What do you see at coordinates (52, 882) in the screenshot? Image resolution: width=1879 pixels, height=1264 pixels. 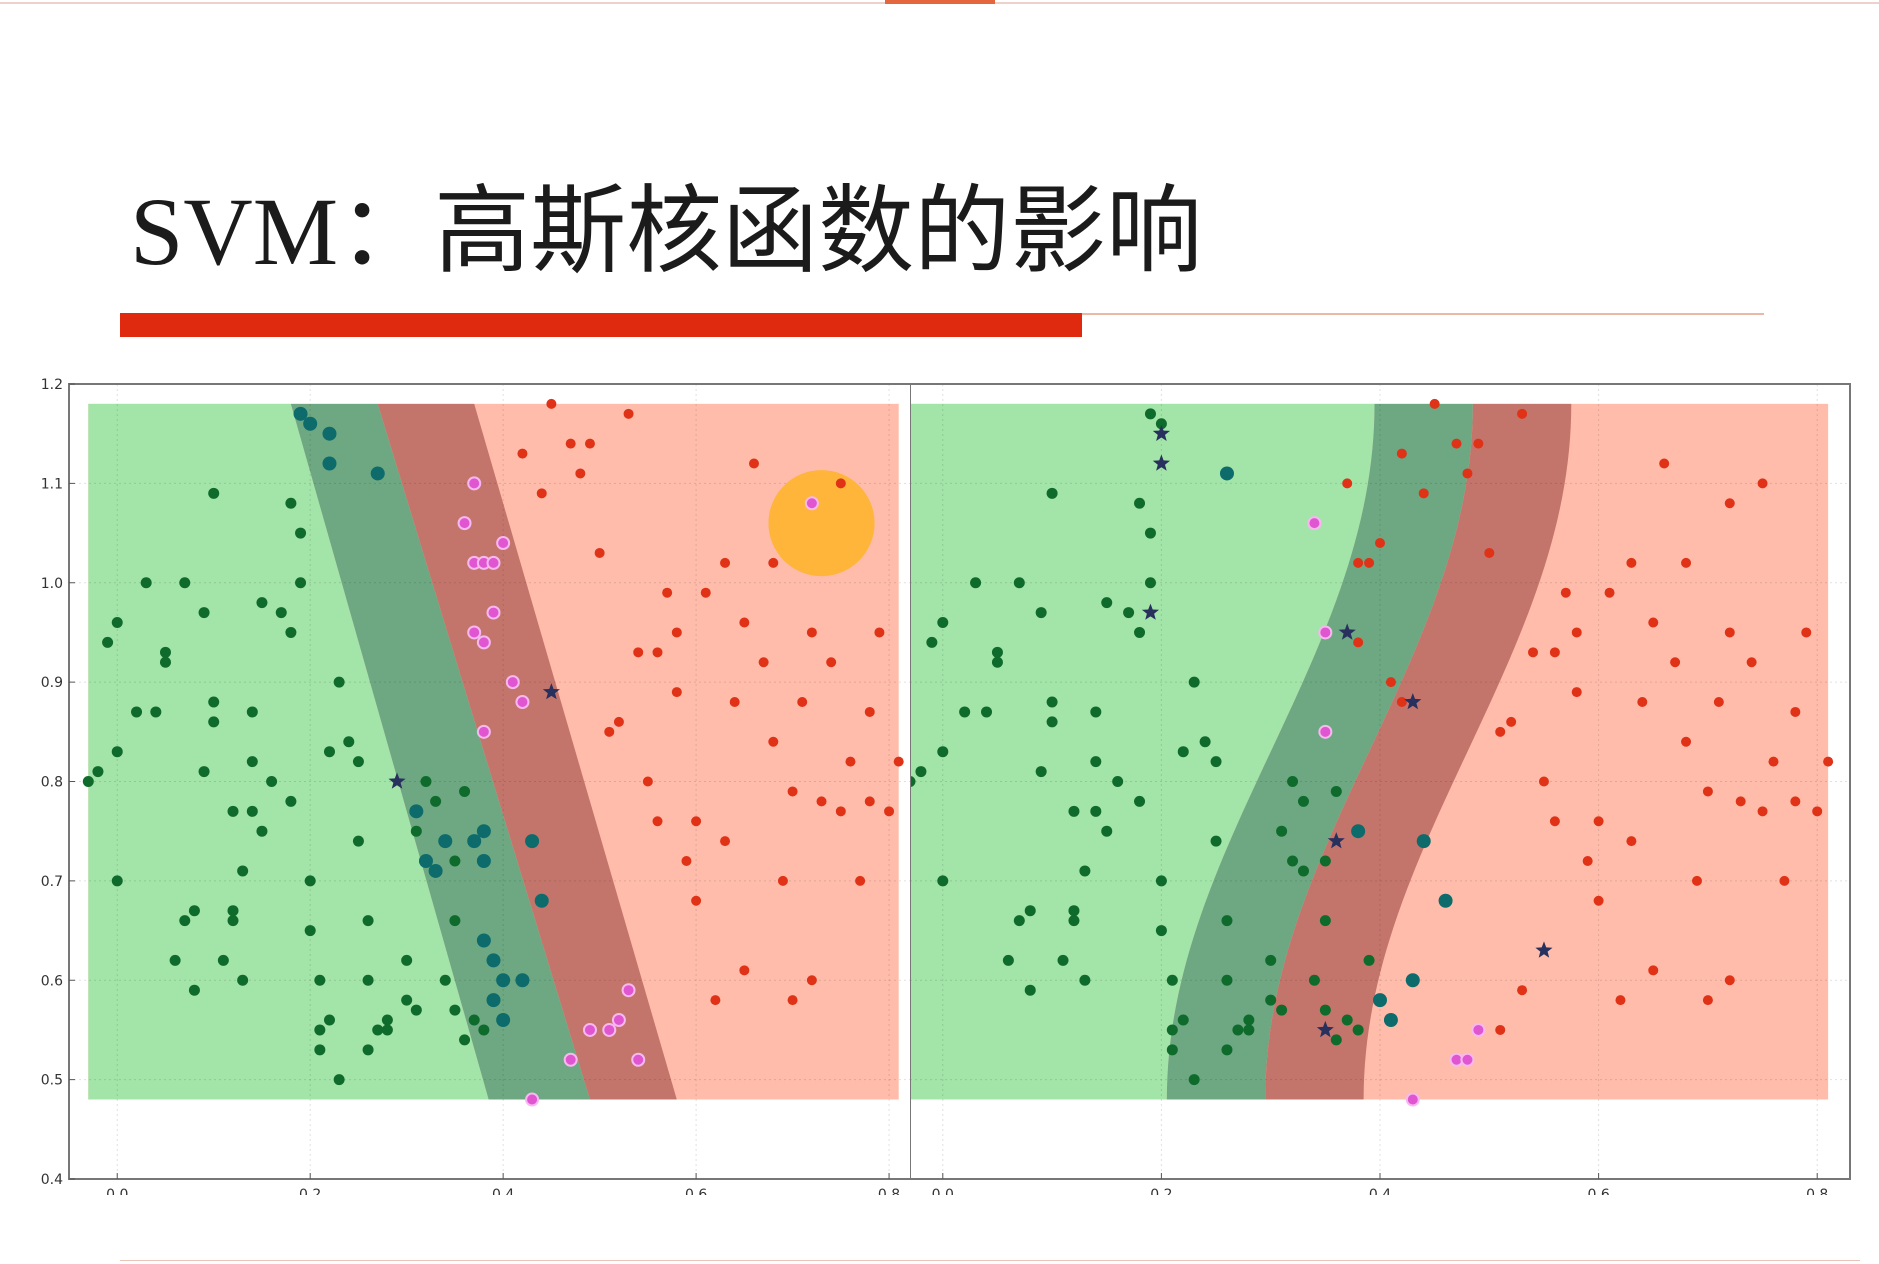 I see `y-tick-label: 0.7` at bounding box center [52, 882].